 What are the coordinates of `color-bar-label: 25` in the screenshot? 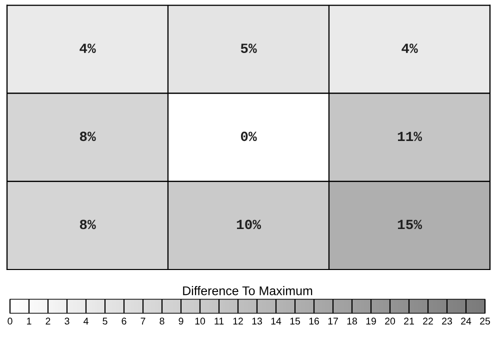 It's located at (485, 321).